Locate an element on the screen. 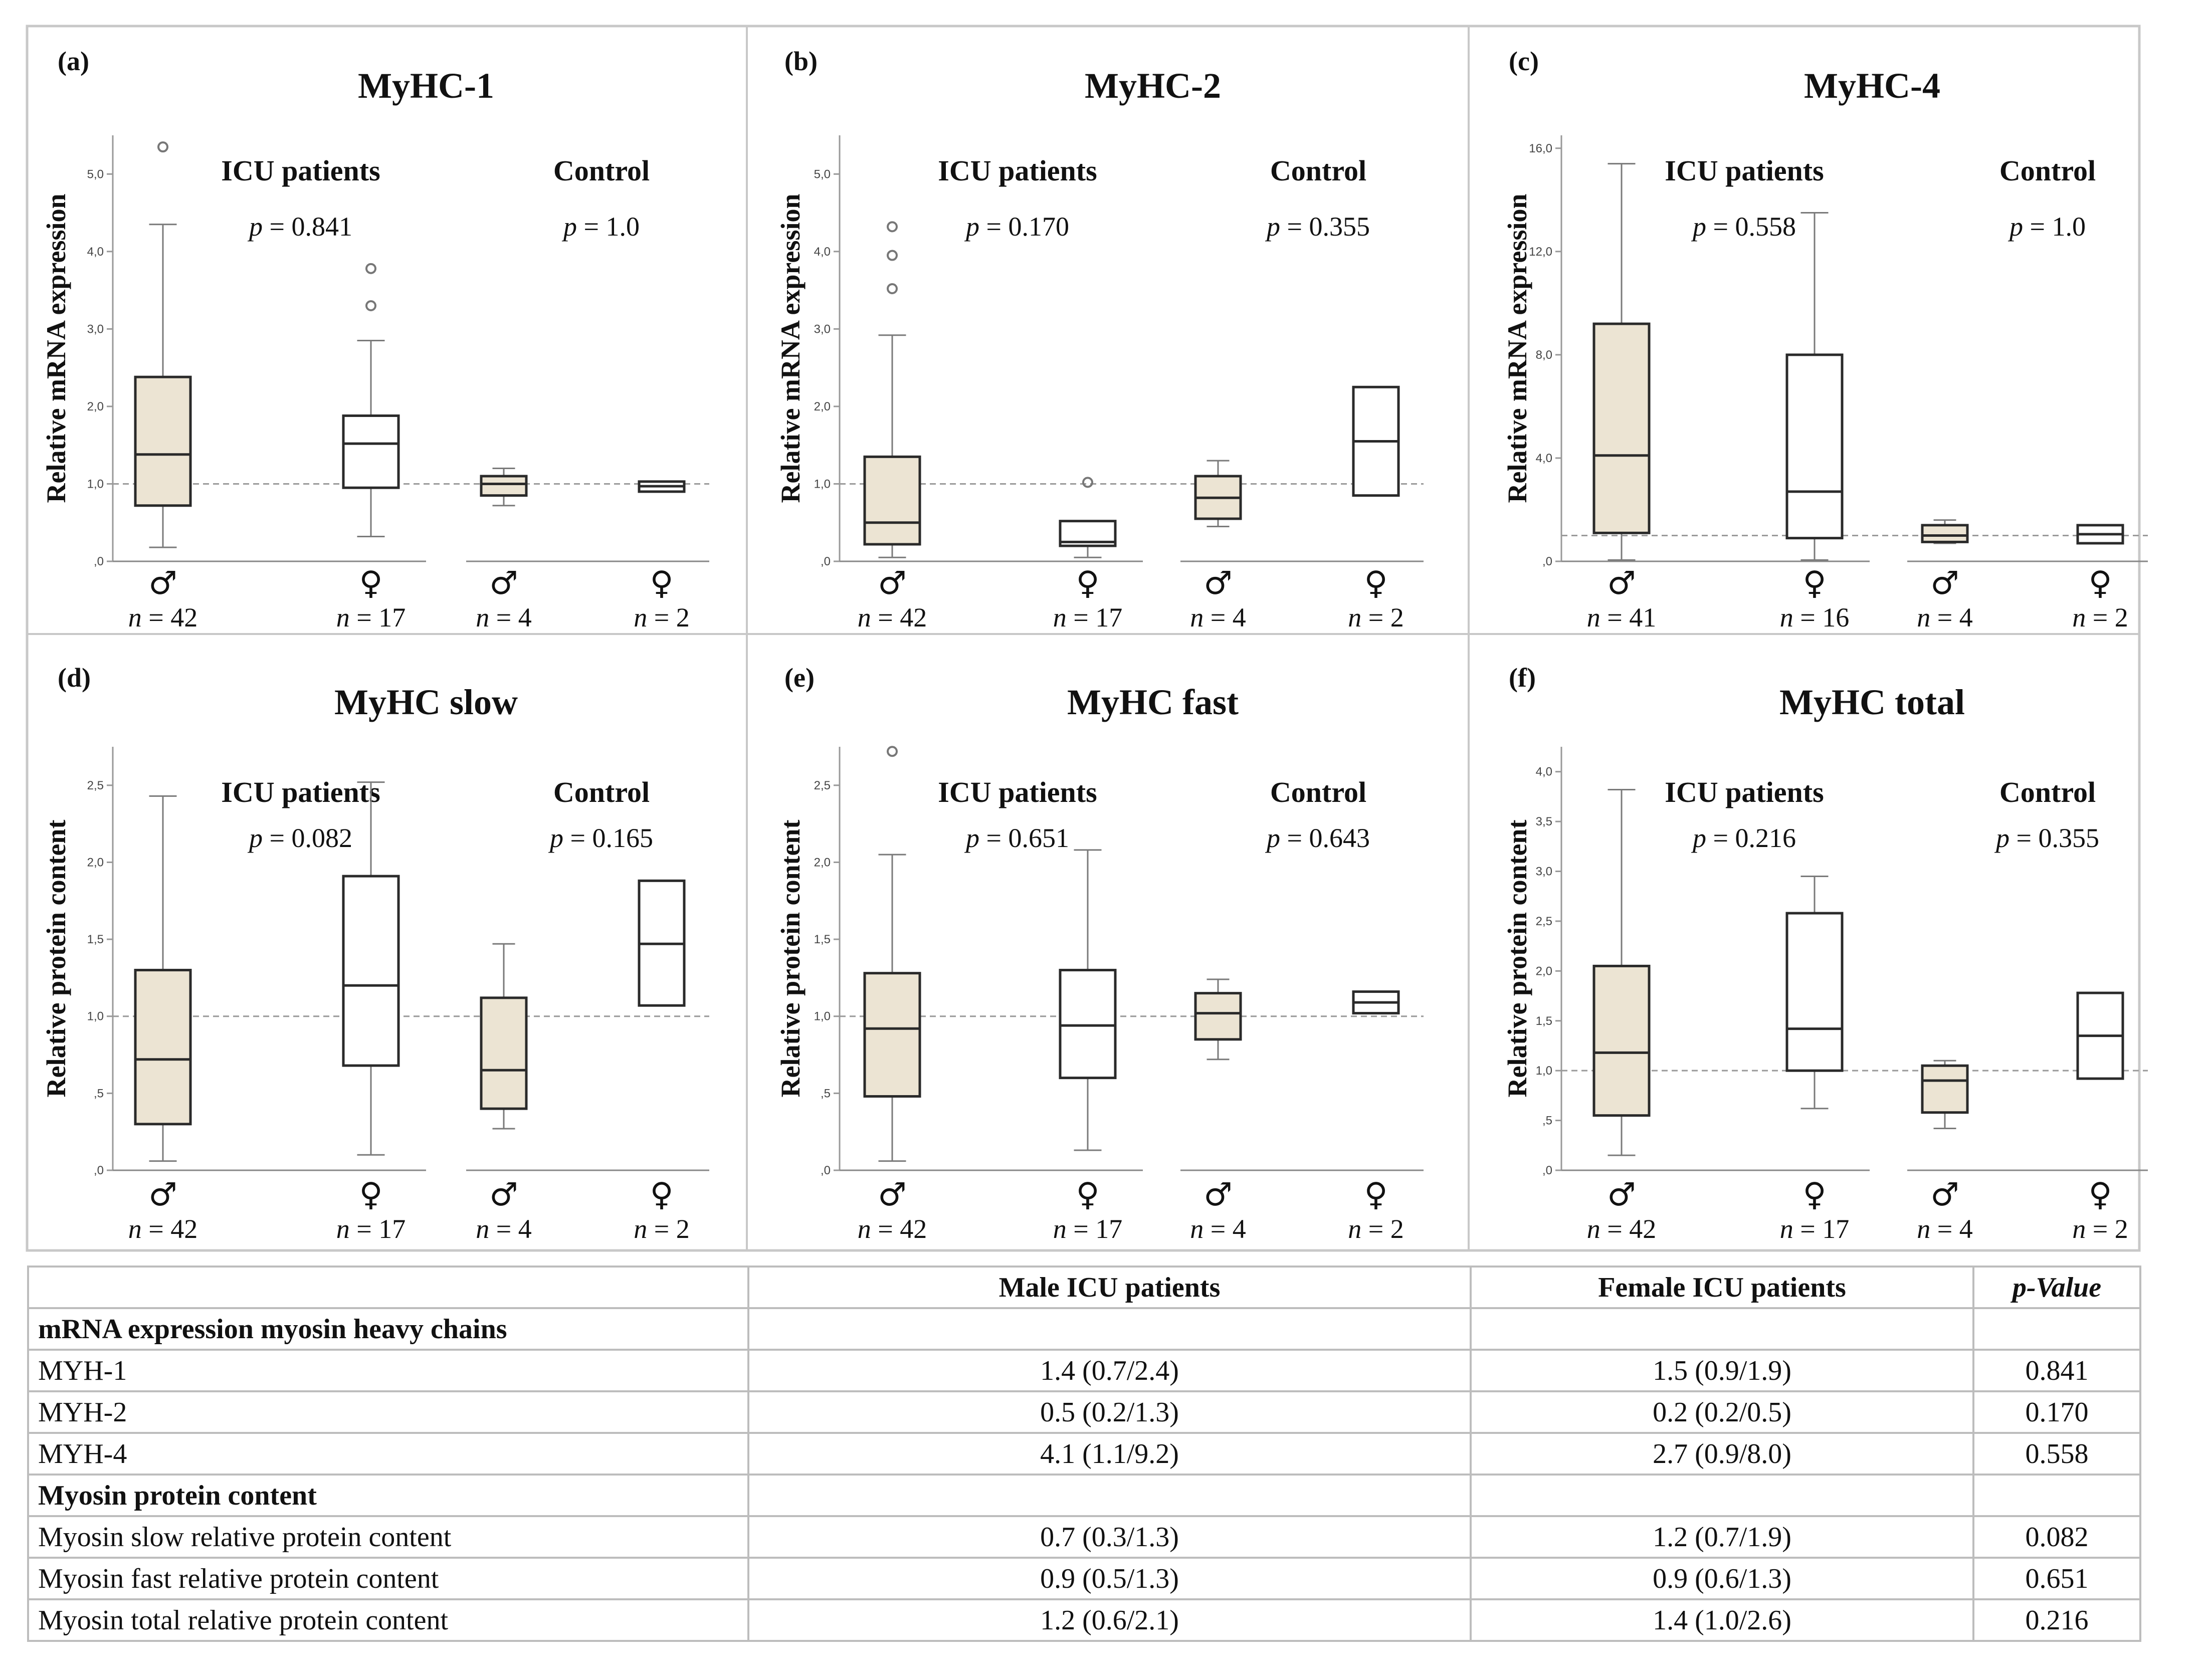 The image size is (2207, 1680). cell-p: 0.558 is located at coordinates (2056, 1454).